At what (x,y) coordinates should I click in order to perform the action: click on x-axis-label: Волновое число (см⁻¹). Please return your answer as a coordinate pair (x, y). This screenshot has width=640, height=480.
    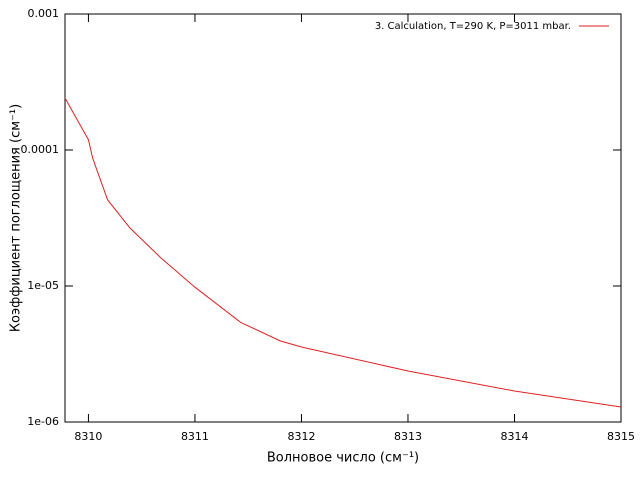
    Looking at the image, I should click on (343, 458).